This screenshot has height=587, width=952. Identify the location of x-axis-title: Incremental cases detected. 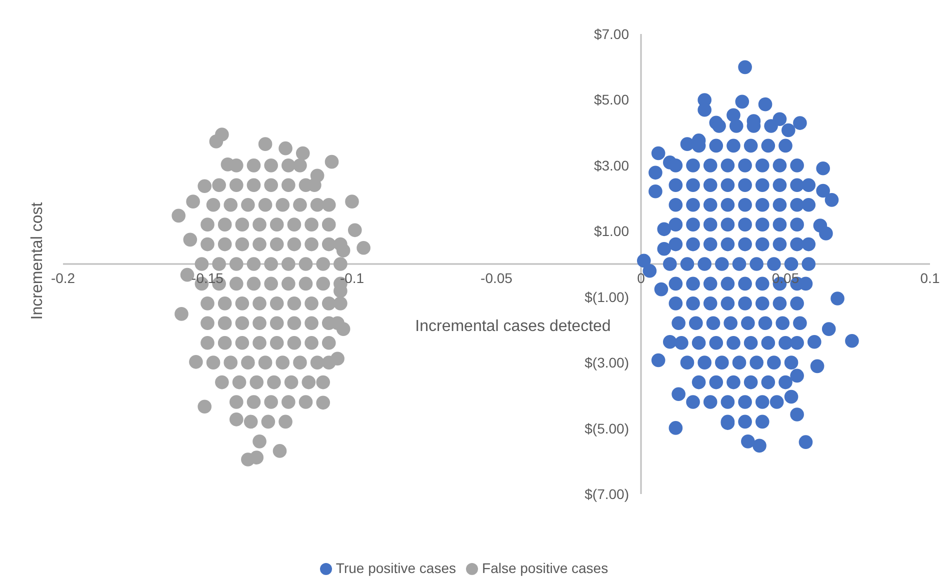
(513, 327).